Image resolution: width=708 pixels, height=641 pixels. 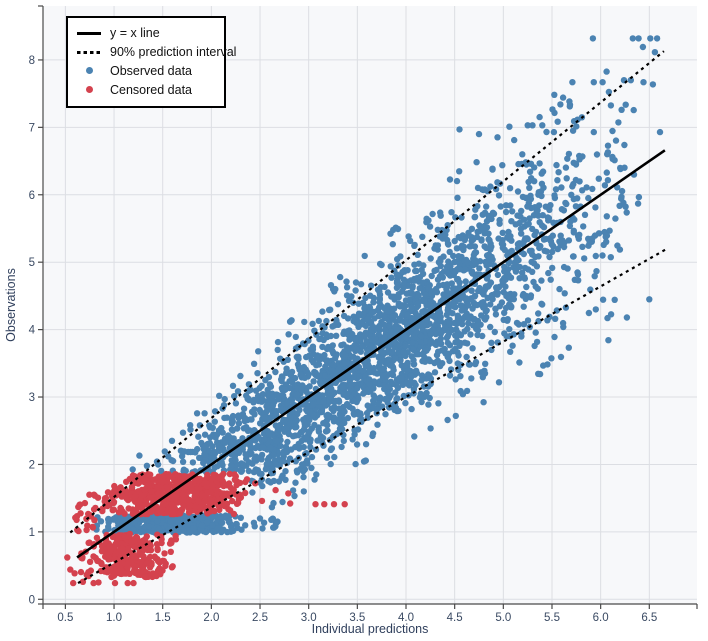 What do you see at coordinates (32, 533) in the screenshot?
I see `y-tick-label: 1` at bounding box center [32, 533].